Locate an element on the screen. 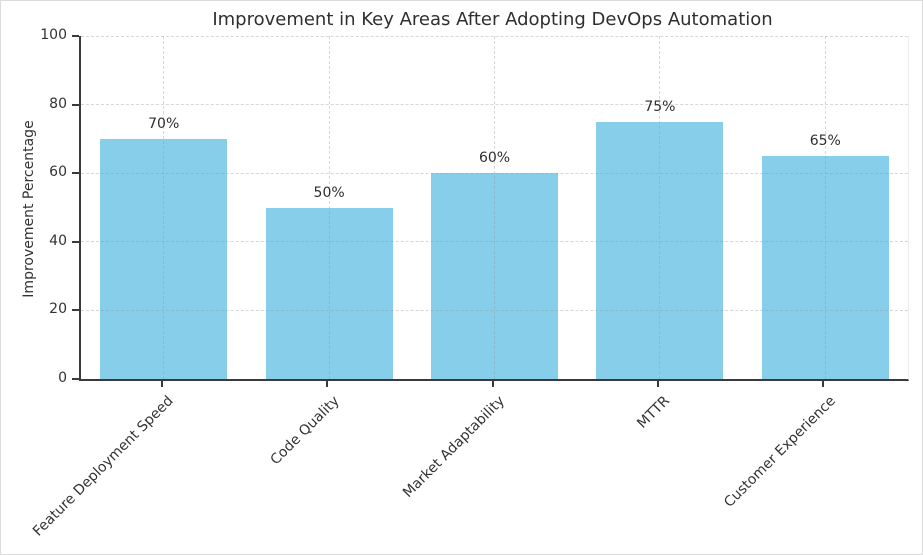 This screenshot has width=923, height=555. bar-value-label: 70% is located at coordinates (164, 123).